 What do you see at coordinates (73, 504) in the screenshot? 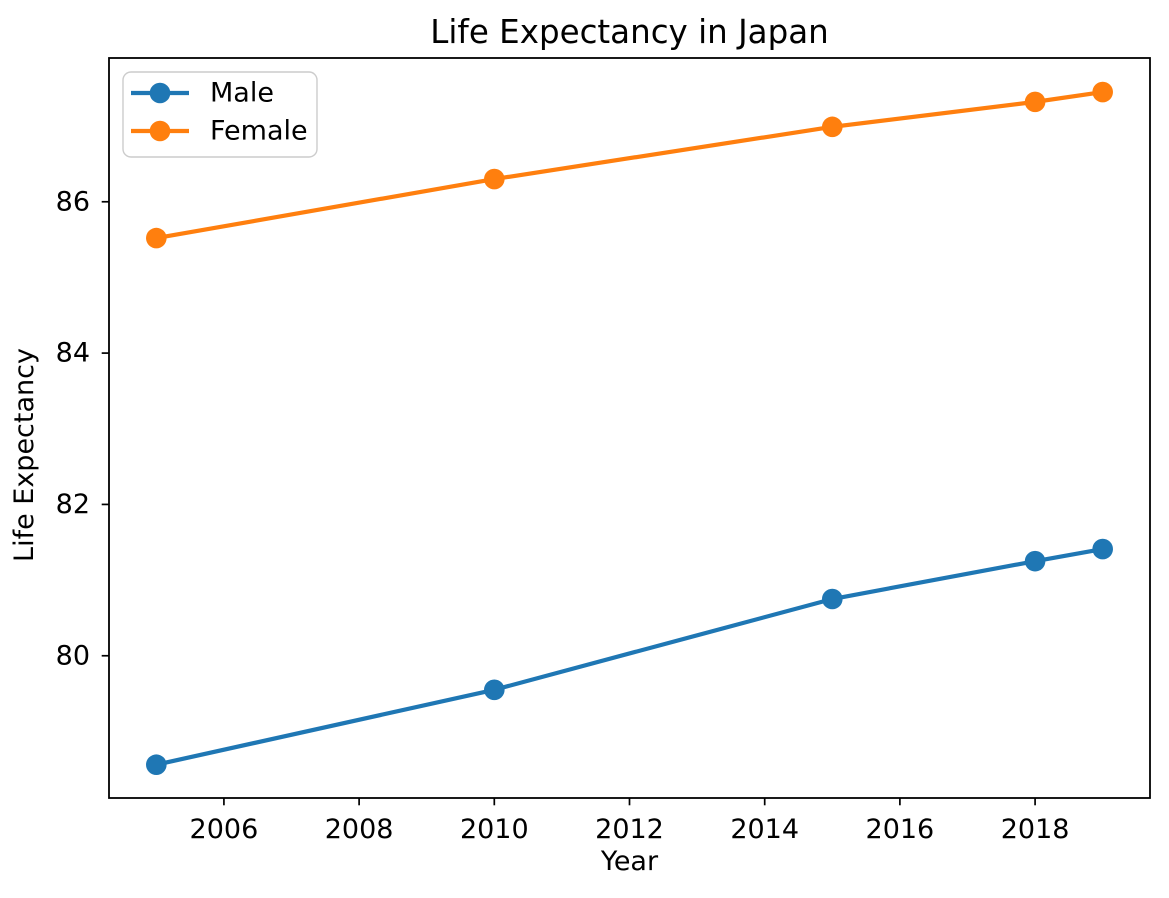
I see `y-tick-label: 82` at bounding box center [73, 504].